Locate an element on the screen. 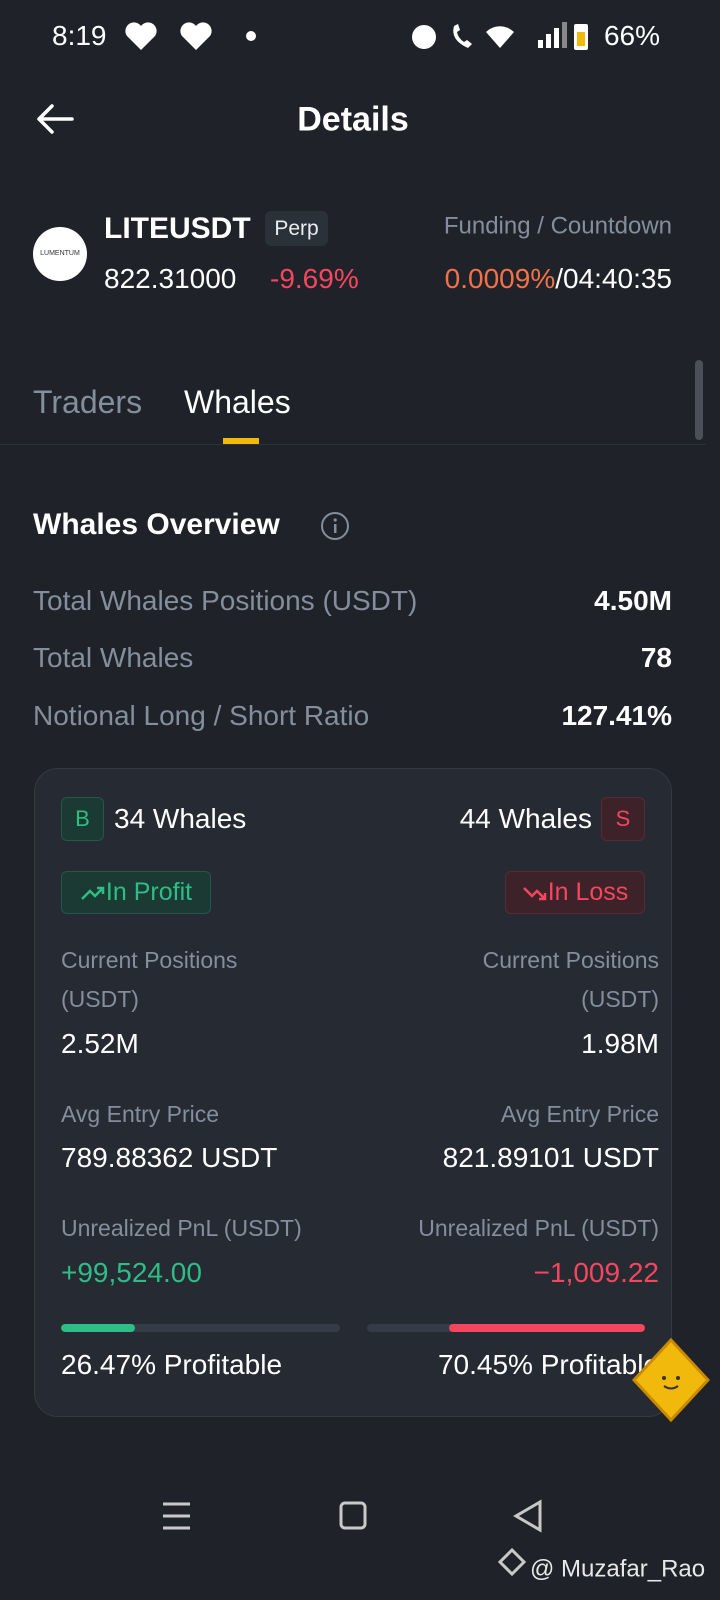 The height and width of the screenshot is (1600, 720). in-loss: In Loss is located at coordinates (588, 892).